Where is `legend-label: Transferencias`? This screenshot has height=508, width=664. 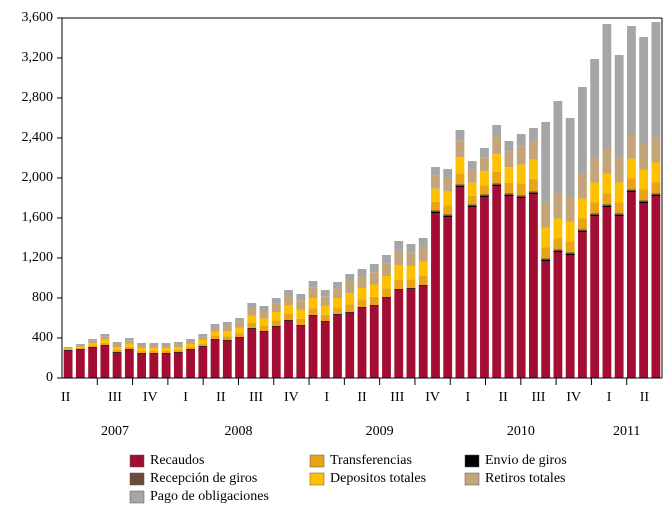
legend-label: Transferencias is located at coordinates (371, 460).